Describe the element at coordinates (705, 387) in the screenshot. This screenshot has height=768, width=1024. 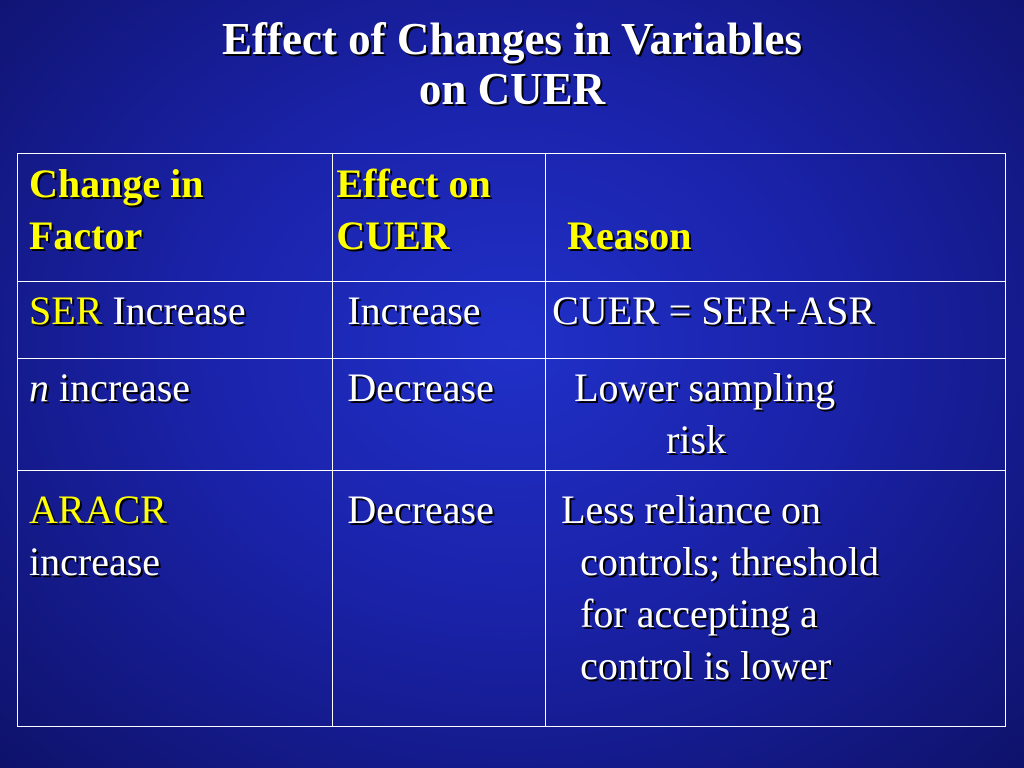
I see `row2-reason-line1: Lower sampling` at that location.